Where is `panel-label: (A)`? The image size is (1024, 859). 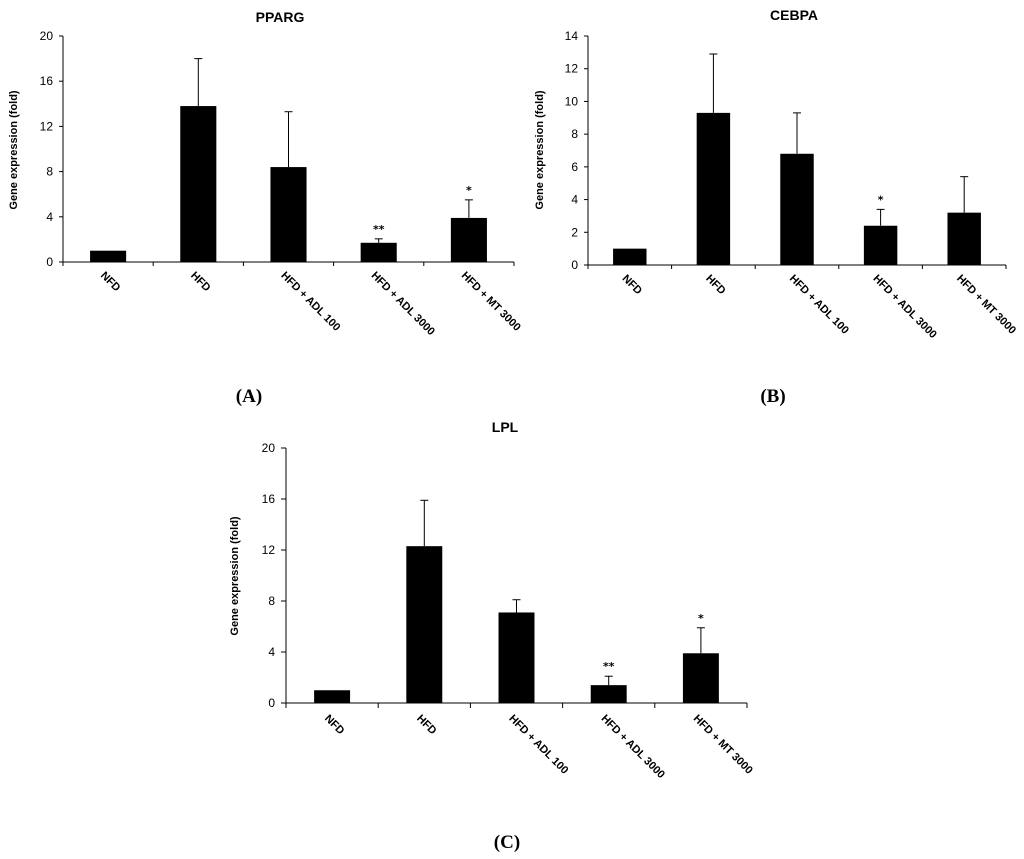
panel-label: (A) is located at coordinates (249, 396).